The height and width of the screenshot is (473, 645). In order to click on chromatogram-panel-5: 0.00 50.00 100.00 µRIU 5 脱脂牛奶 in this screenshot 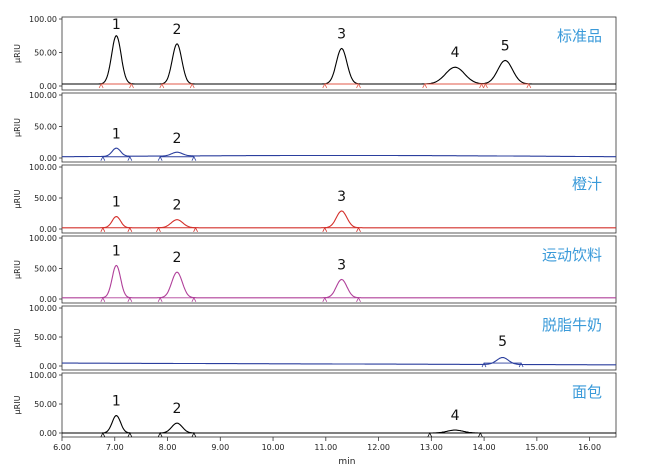, I will do `click(315, 337)`.